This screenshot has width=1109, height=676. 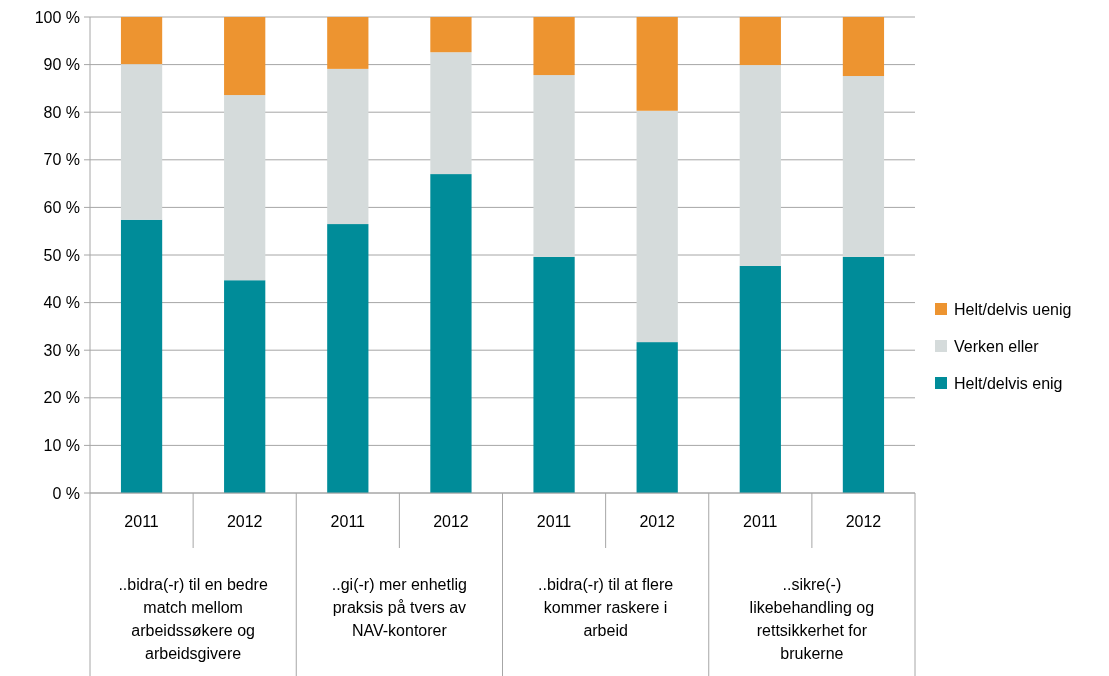 I want to click on text: ..bidra(-r) til en bedre match mellom arbeidssøkere og arbeidsgivere, so click(x=193, y=619).